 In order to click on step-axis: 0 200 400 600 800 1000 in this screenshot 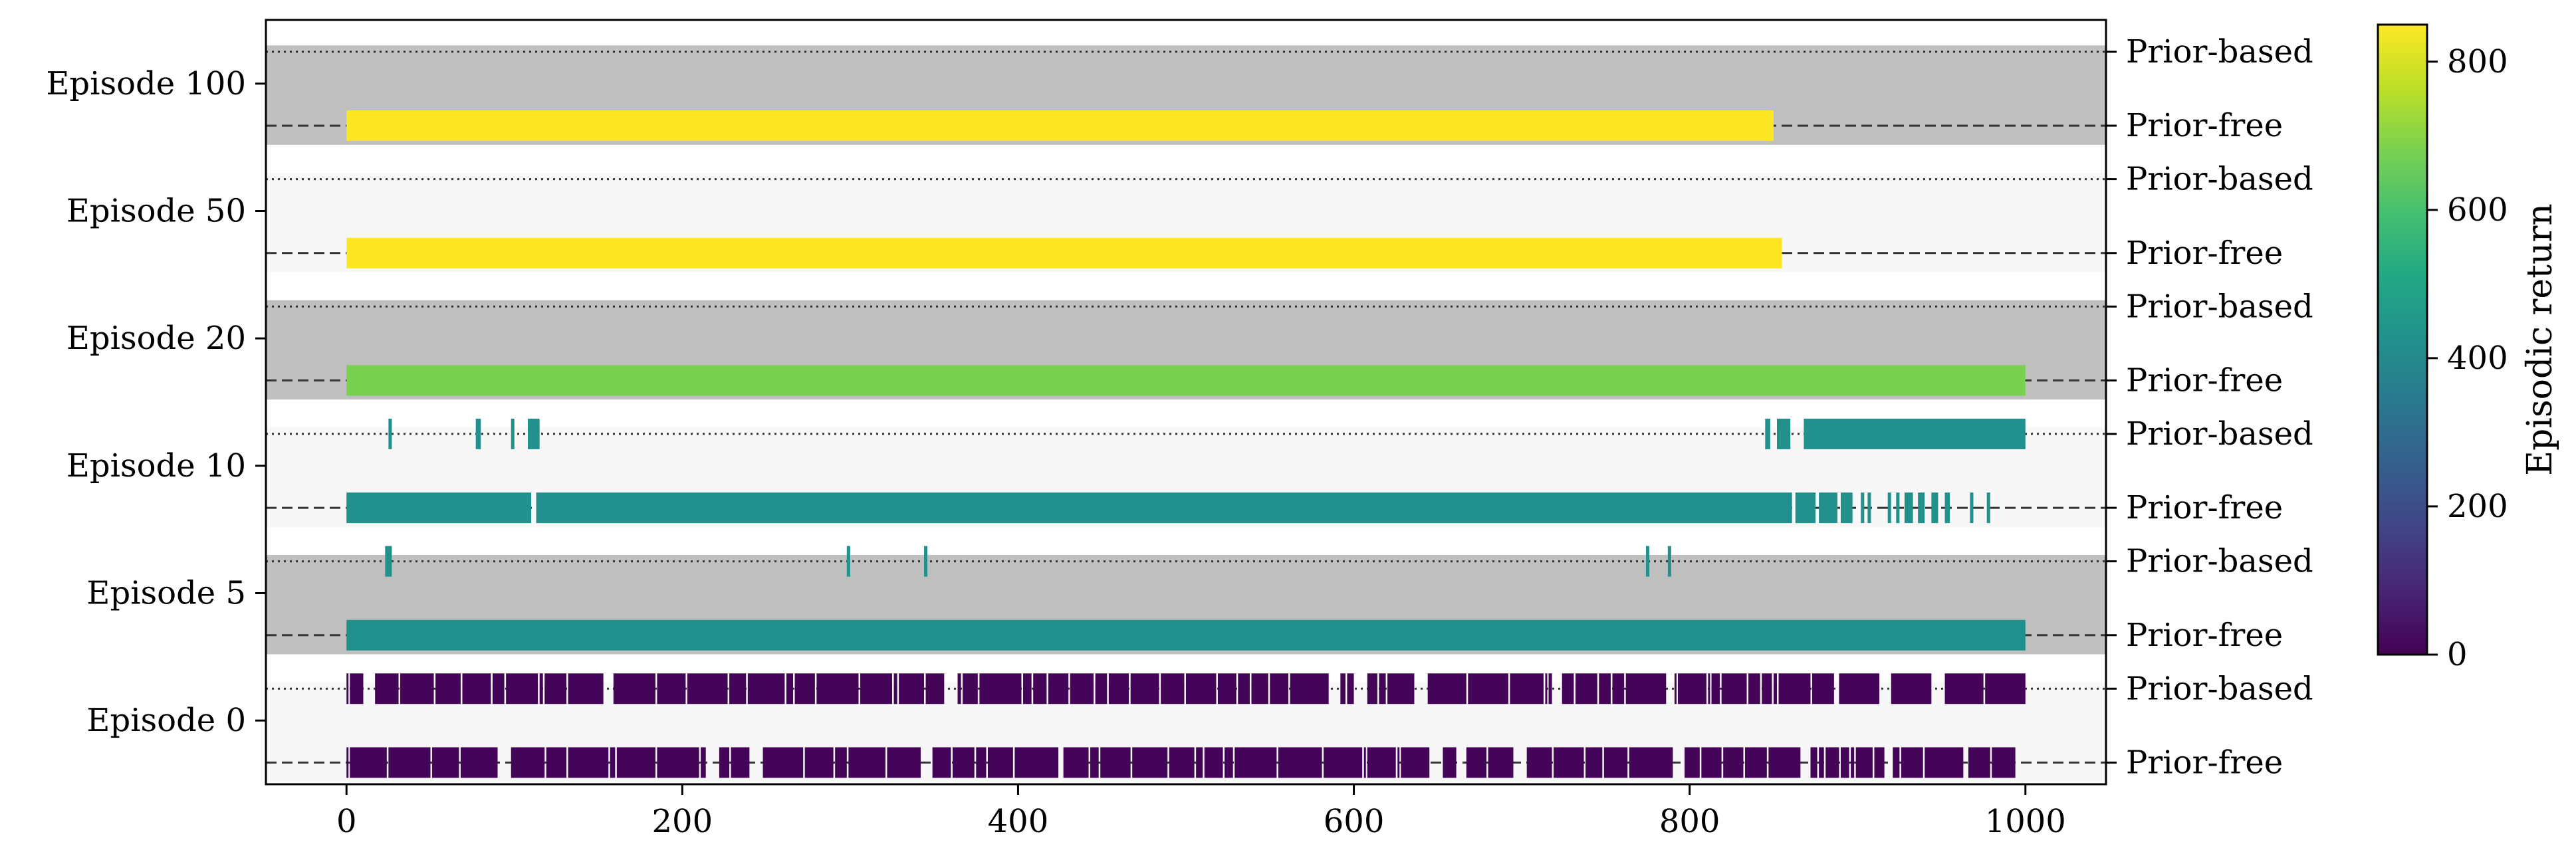, I will do `click(1201, 812)`.